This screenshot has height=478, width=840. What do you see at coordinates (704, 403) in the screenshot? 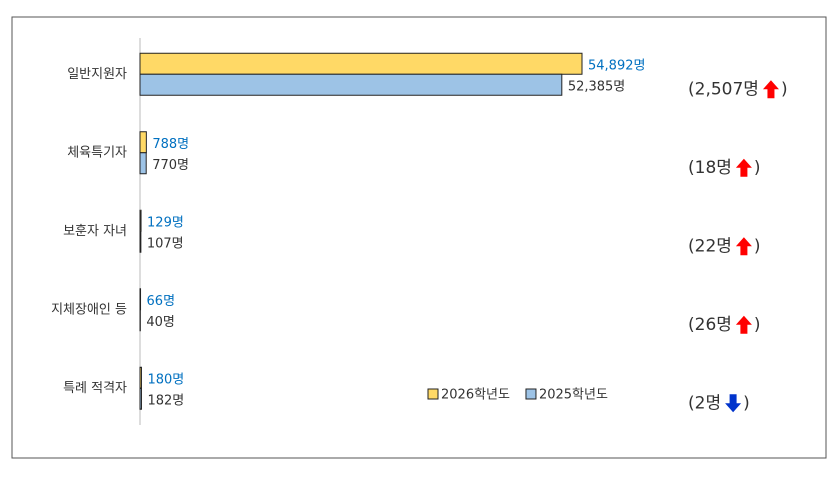
I see `change-label: (2명` at bounding box center [704, 403].